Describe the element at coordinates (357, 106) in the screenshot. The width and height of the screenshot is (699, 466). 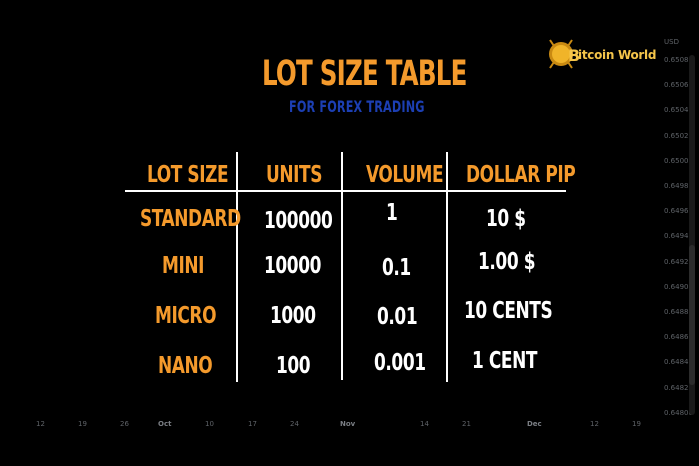
I see `page-subtitle: FOR FOREX TRADING` at that location.